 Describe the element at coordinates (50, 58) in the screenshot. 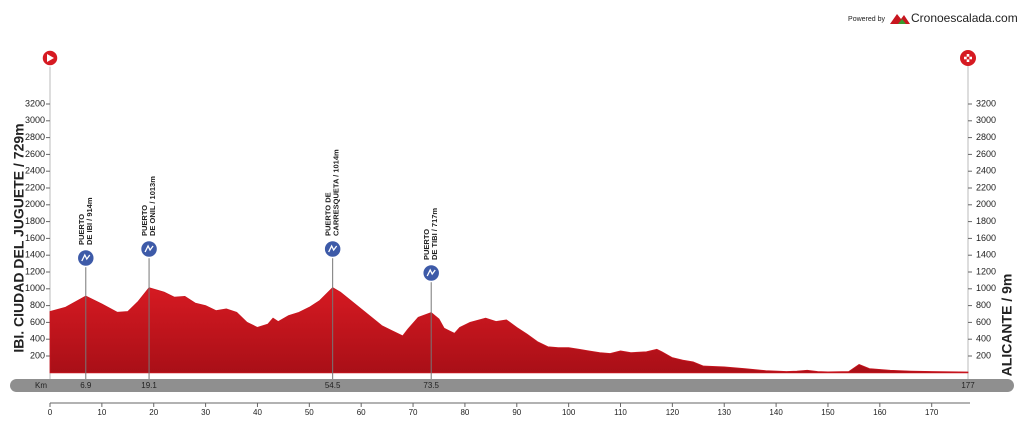

I see `start-icon` at that location.